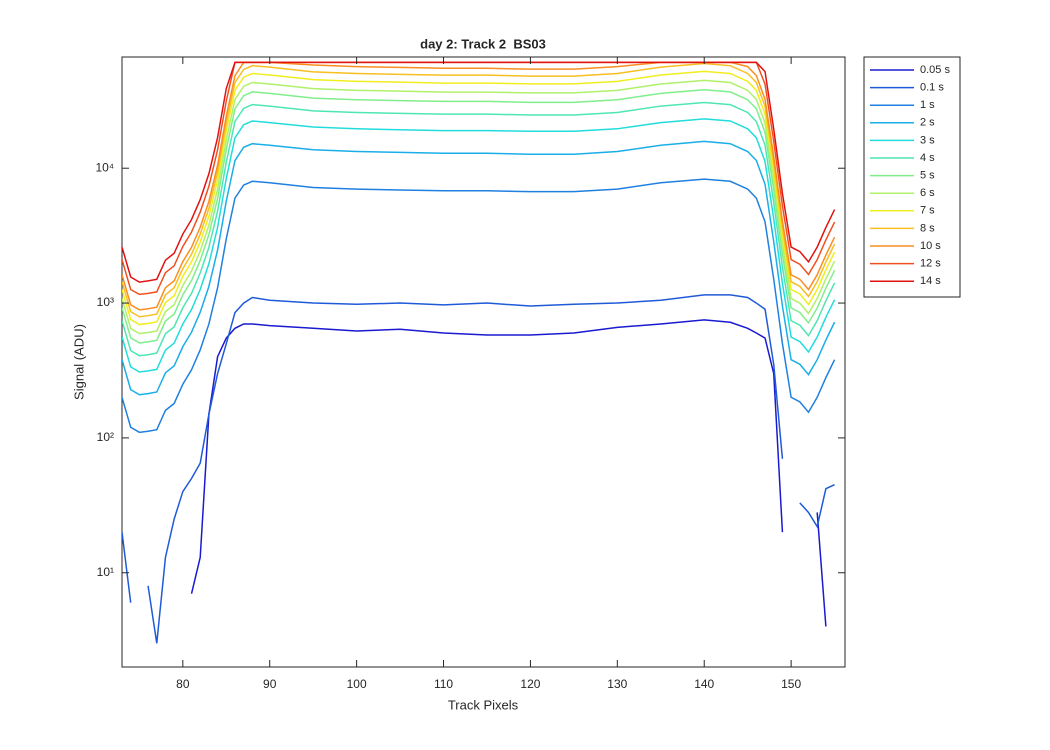 This screenshot has height=750, width=1050. What do you see at coordinates (930, 281) in the screenshot?
I see `legend-label: 14 s` at bounding box center [930, 281].